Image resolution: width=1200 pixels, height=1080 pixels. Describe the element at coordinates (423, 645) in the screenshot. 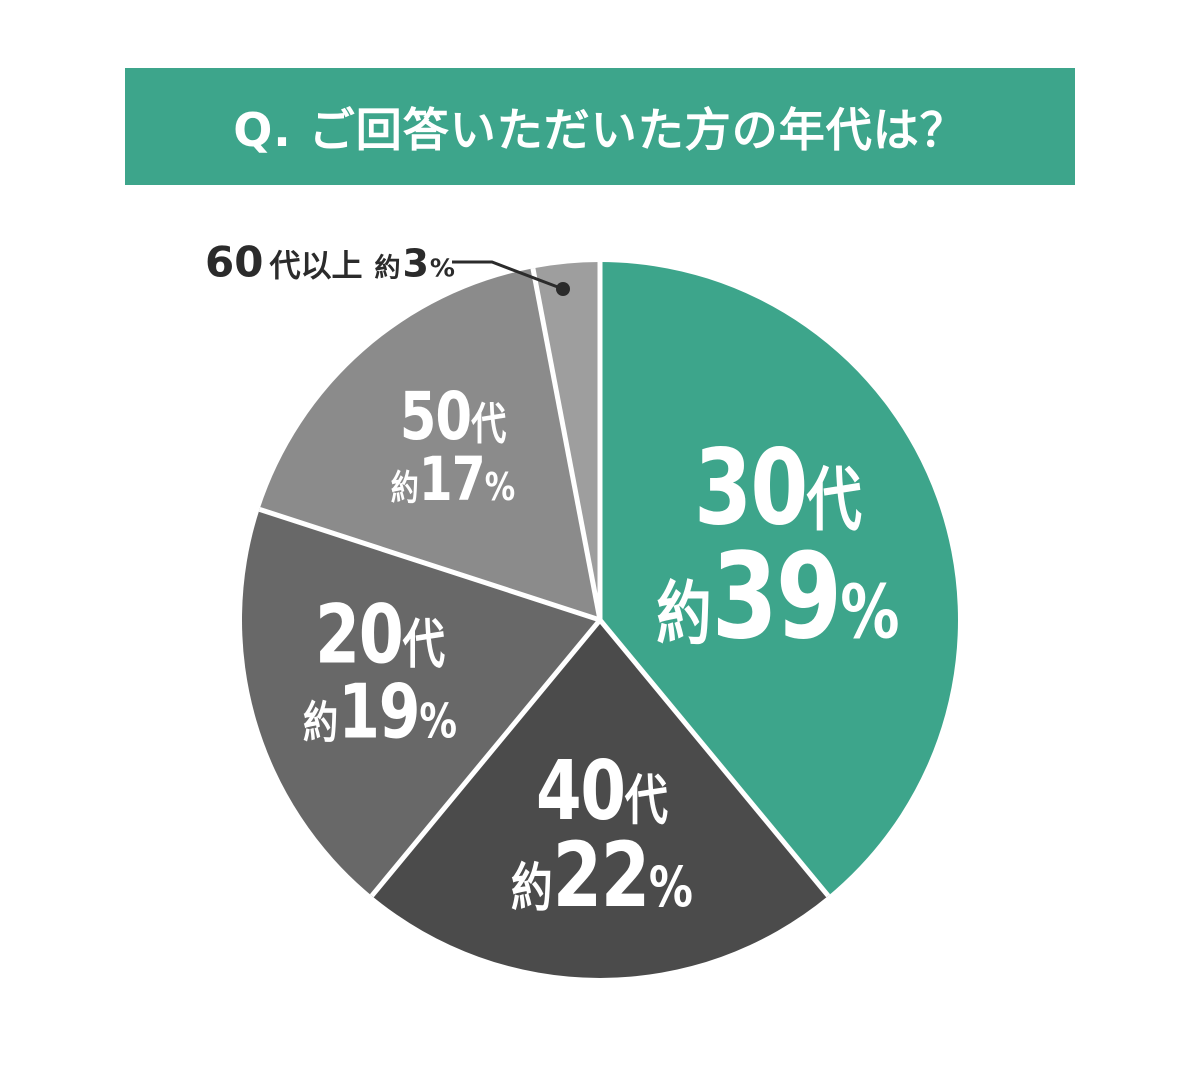

I see `slice-label-20s-category-suffix: 代` at that location.